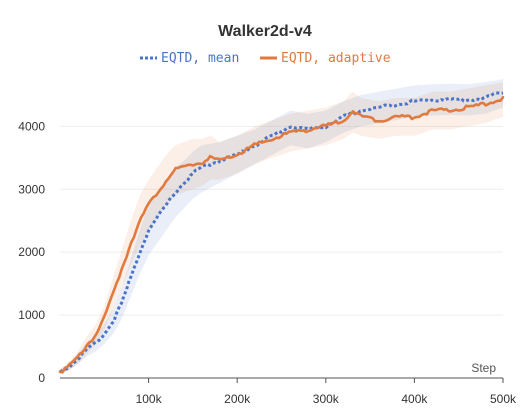 The width and height of the screenshot is (530, 416). I want to click on legend-item-eqtd-mean: EQTD, mean, so click(189, 58).